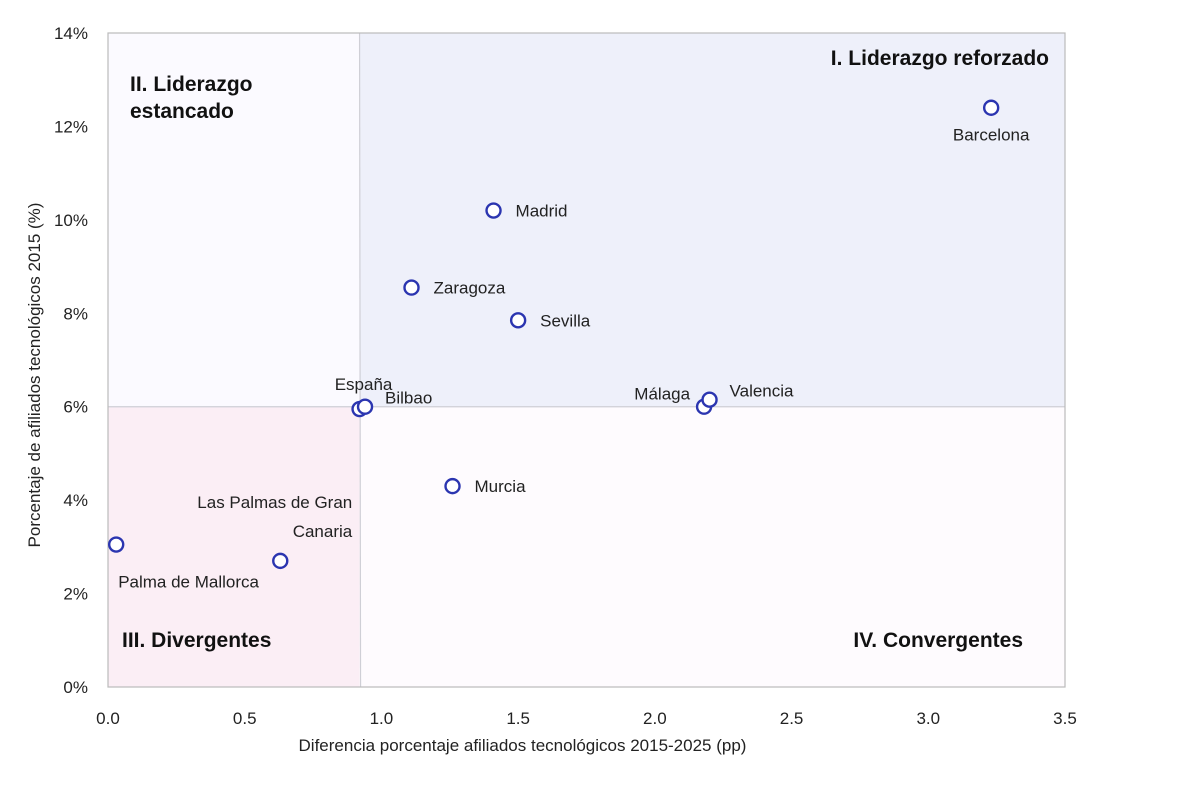 Image resolution: width=1200 pixels, height=786 pixels. What do you see at coordinates (116, 544) in the screenshot?
I see `point-palma-de-mallorca` at bounding box center [116, 544].